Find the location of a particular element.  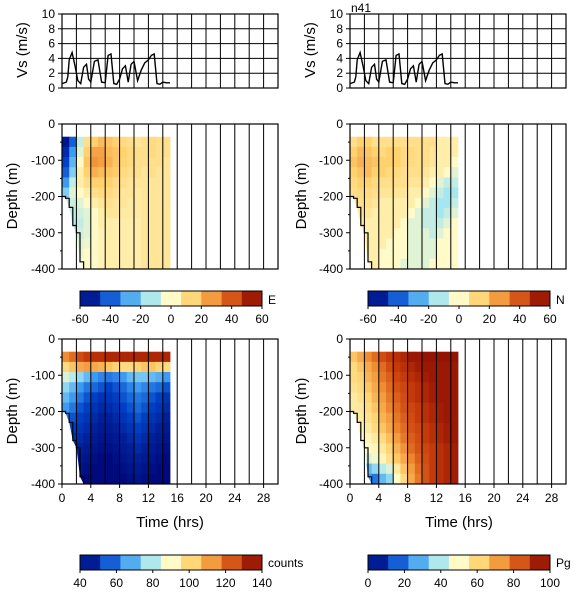

grid-lines is located at coordinates (458, 196).